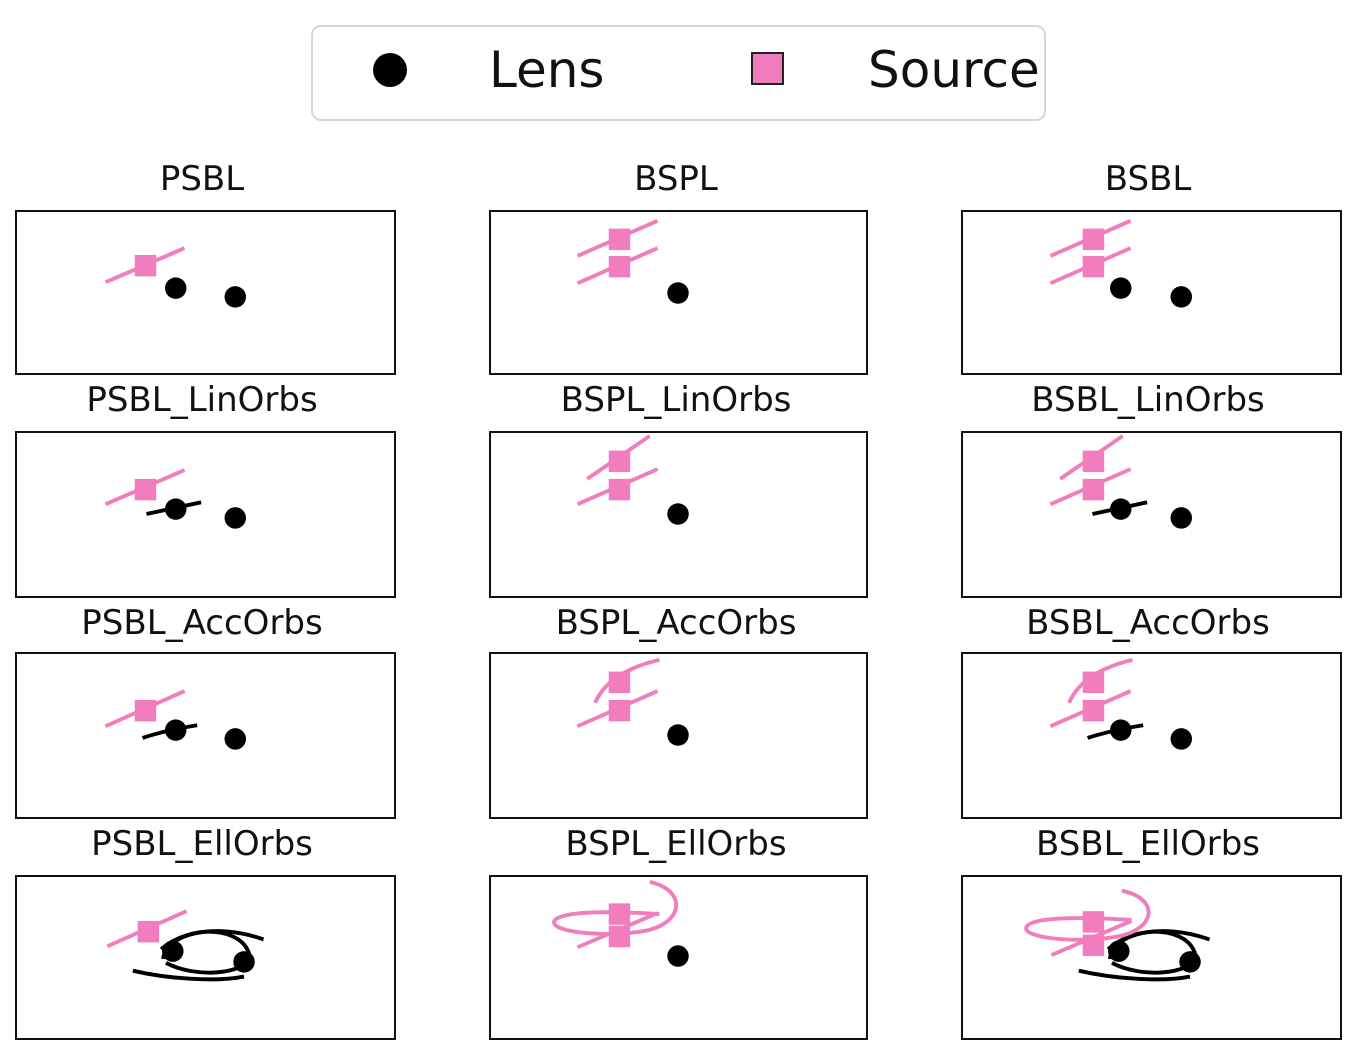 The height and width of the screenshot is (1054, 1356). Describe the element at coordinates (205, 735) in the screenshot. I see `panel-psbl-accorbs` at that location.